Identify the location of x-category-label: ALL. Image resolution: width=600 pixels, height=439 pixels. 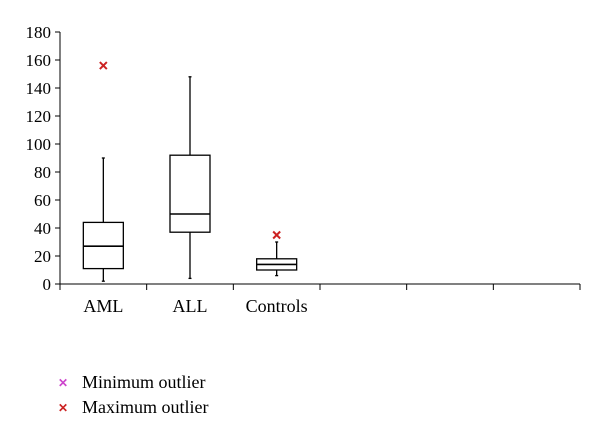
(190, 306).